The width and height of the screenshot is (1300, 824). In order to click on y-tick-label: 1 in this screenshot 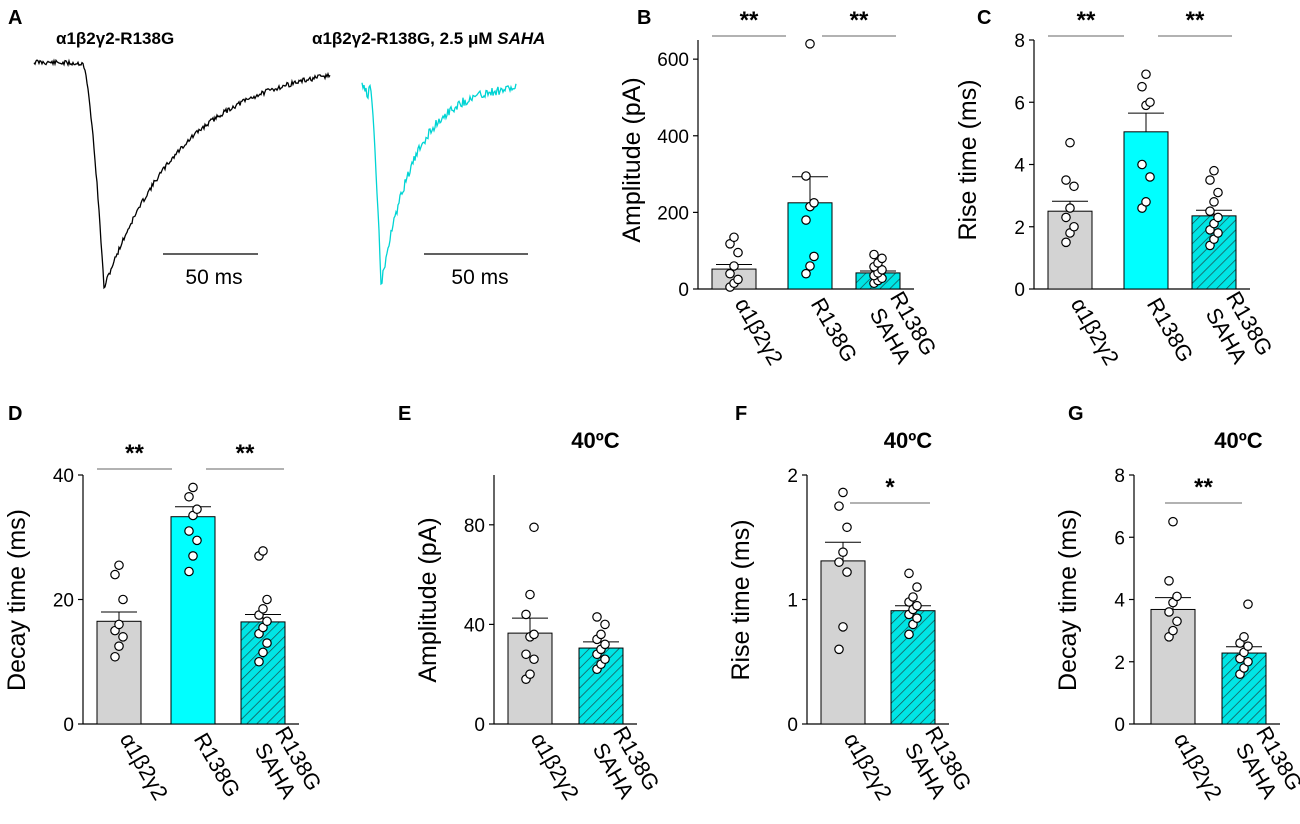, I will do `click(792, 601)`.